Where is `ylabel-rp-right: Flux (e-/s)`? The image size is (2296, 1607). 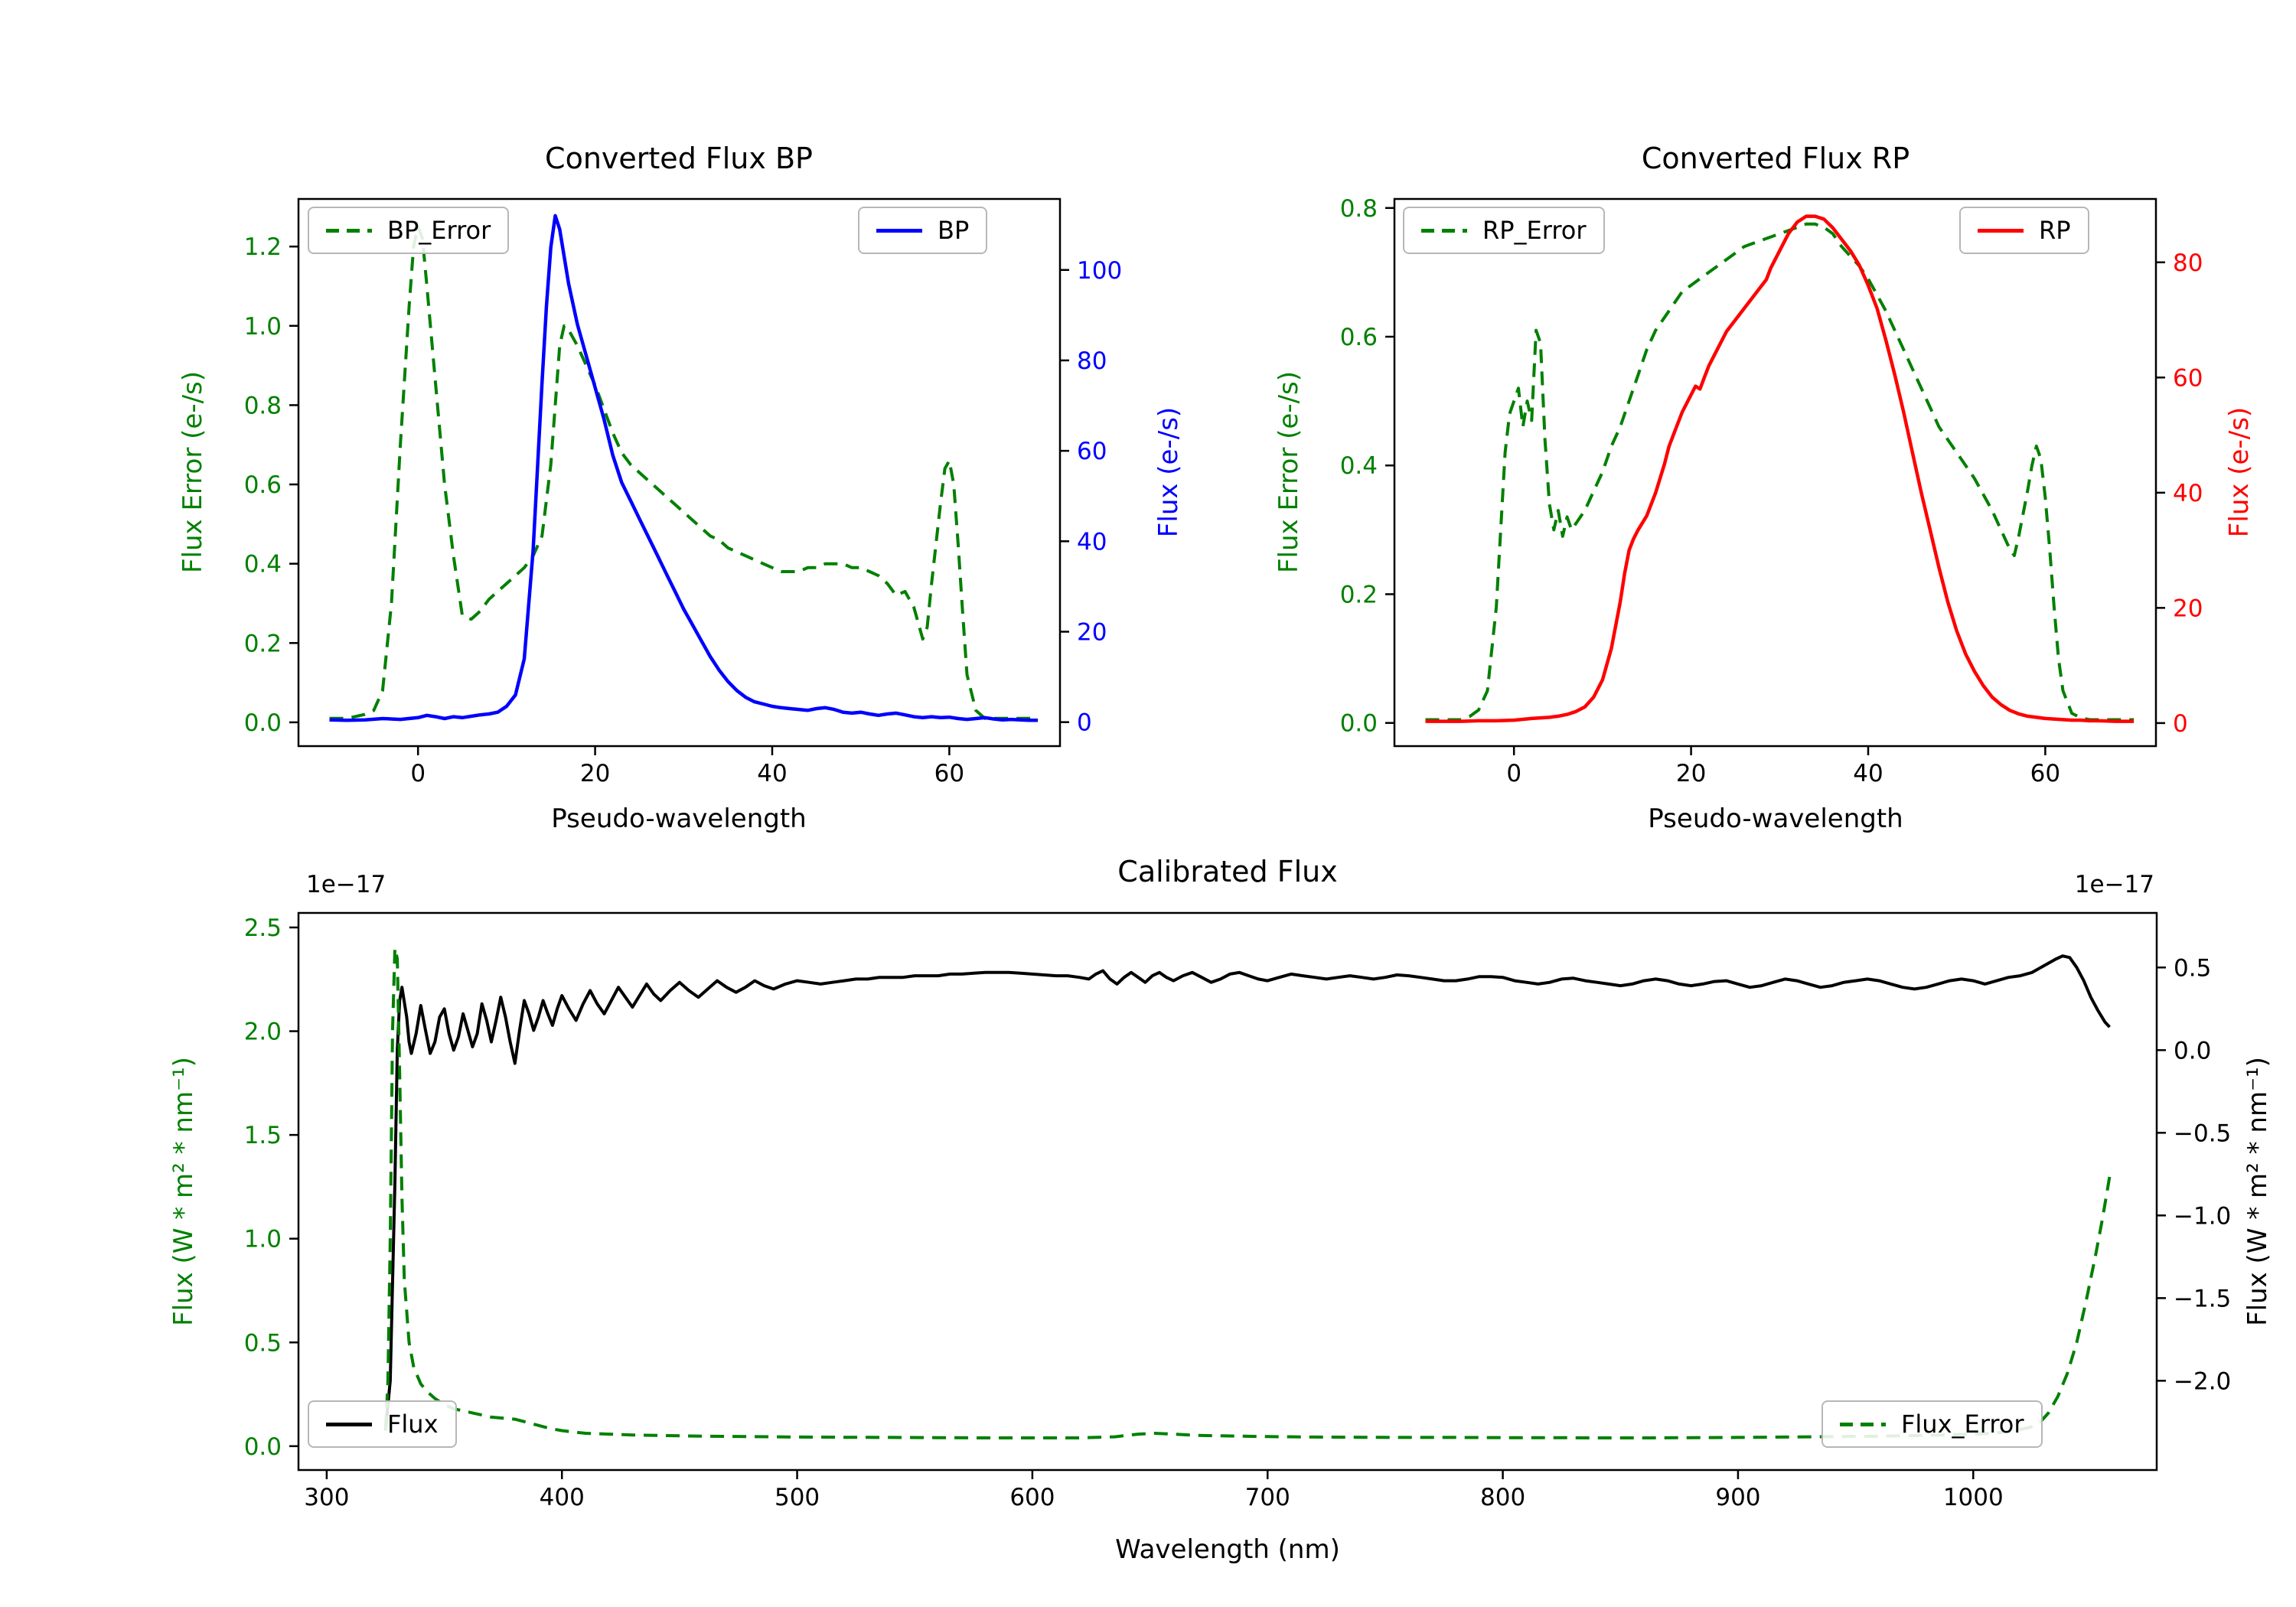 ylabel-rp-right: Flux (e-/s) is located at coordinates (2239, 472).